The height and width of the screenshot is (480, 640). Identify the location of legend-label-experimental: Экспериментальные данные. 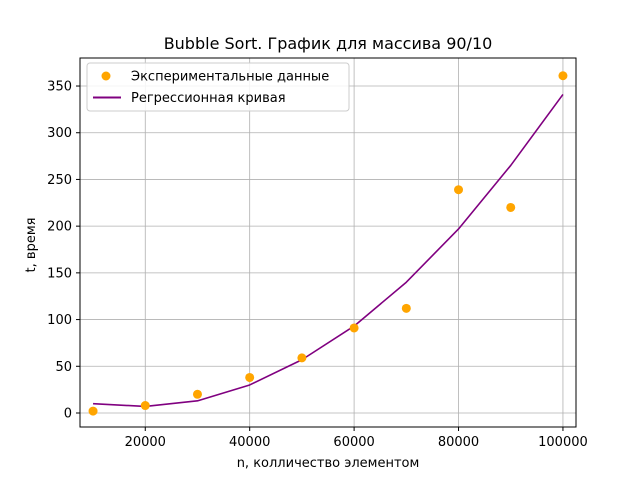
(230, 77).